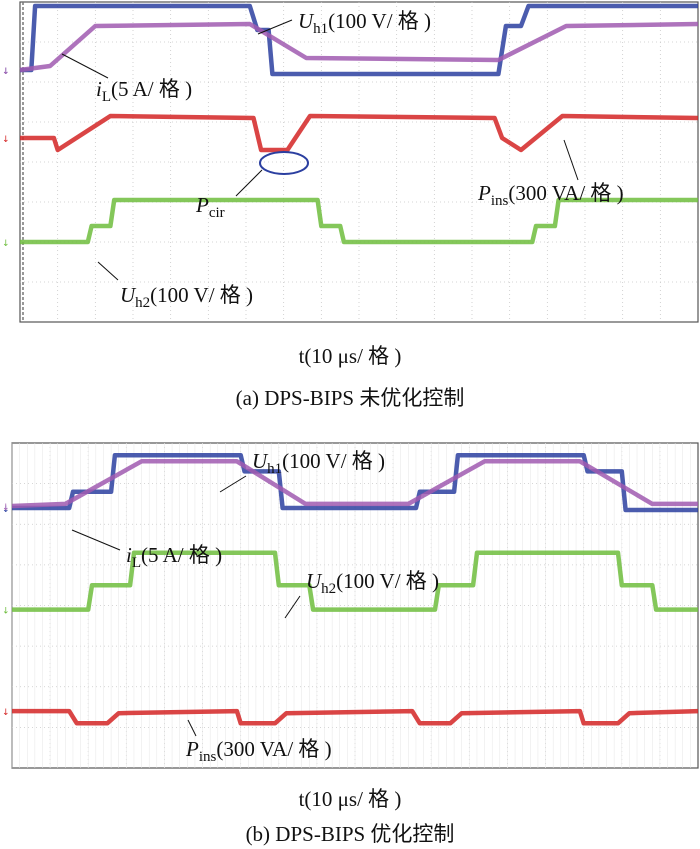  Describe the element at coordinates (350, 356) in the screenshot. I see `chart-a-xlabel: t(10 μs/ 格 )` at that location.